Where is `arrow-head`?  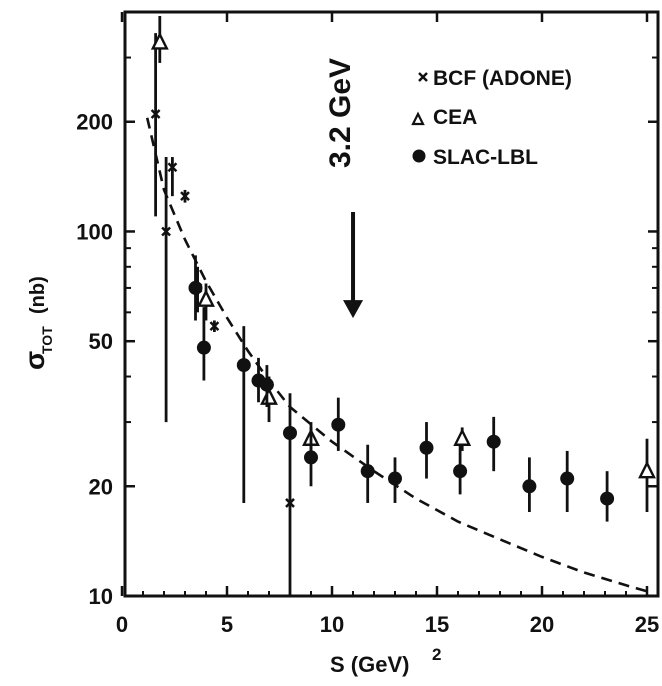 arrow-head is located at coordinates (353, 309).